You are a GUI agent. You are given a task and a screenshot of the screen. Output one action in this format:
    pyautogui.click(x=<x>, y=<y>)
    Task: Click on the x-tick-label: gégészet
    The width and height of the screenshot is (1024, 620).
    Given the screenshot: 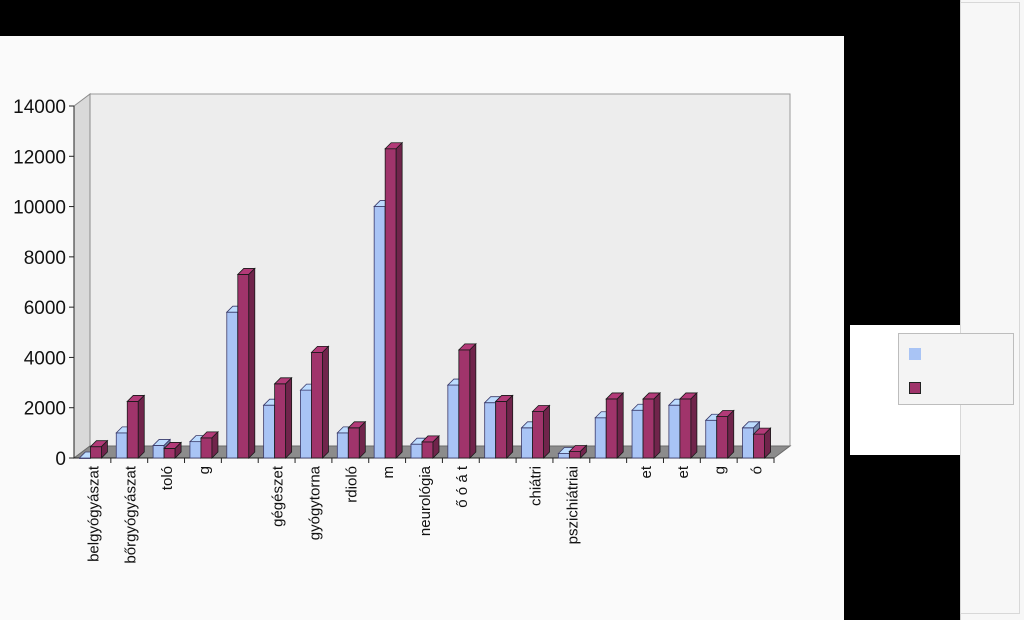 What is the action you would take?
    pyautogui.click(x=278, y=496)
    